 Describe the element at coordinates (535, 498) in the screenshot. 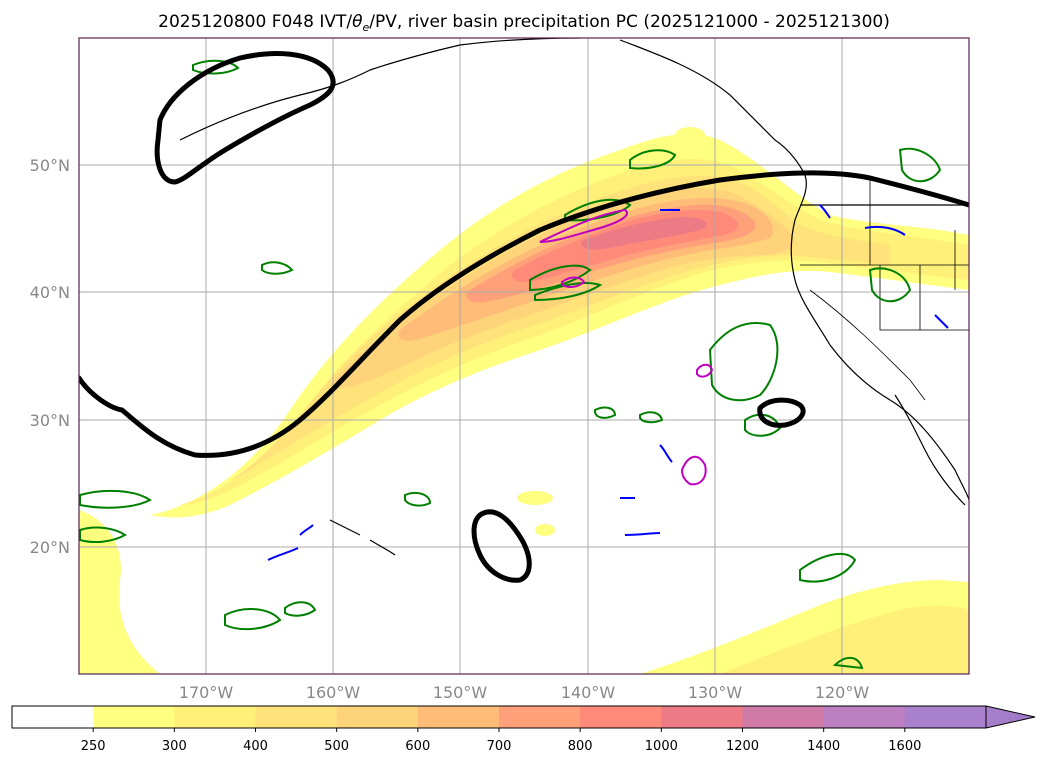

I see `ivt-shade-250-patch-a` at that location.